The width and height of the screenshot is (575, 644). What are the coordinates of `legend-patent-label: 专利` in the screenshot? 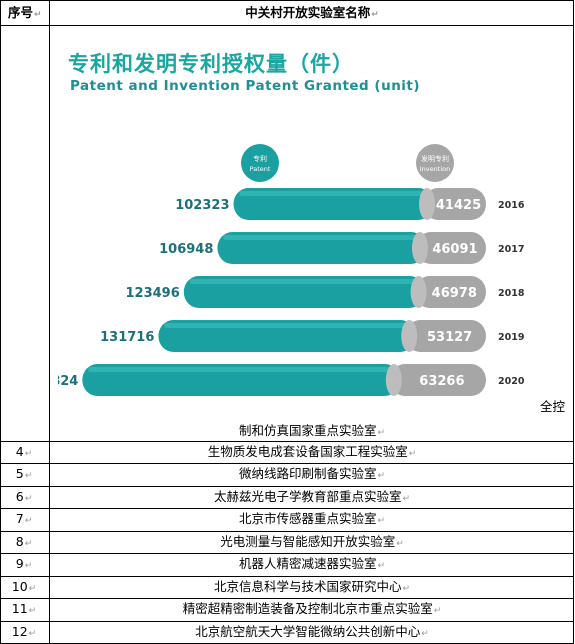 It's located at (260, 158).